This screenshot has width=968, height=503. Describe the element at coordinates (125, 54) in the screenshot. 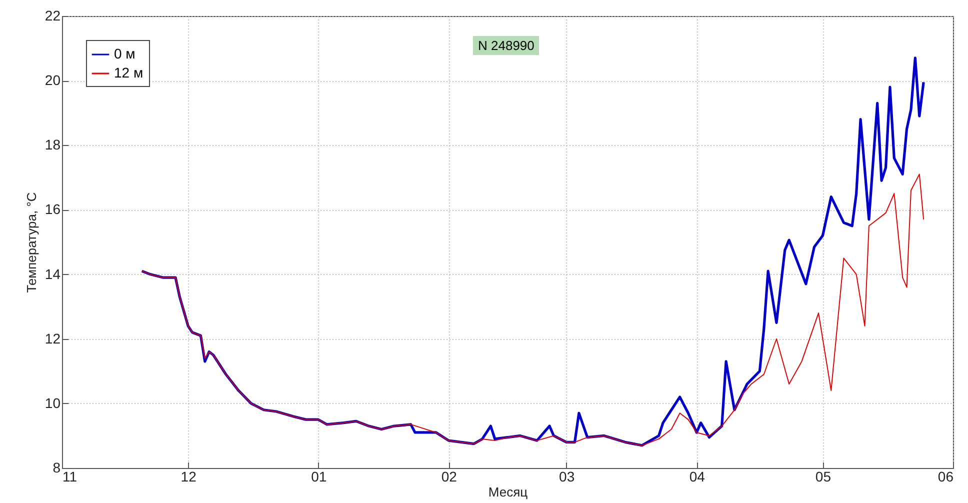

I see `legend-label: 0 м` at that location.